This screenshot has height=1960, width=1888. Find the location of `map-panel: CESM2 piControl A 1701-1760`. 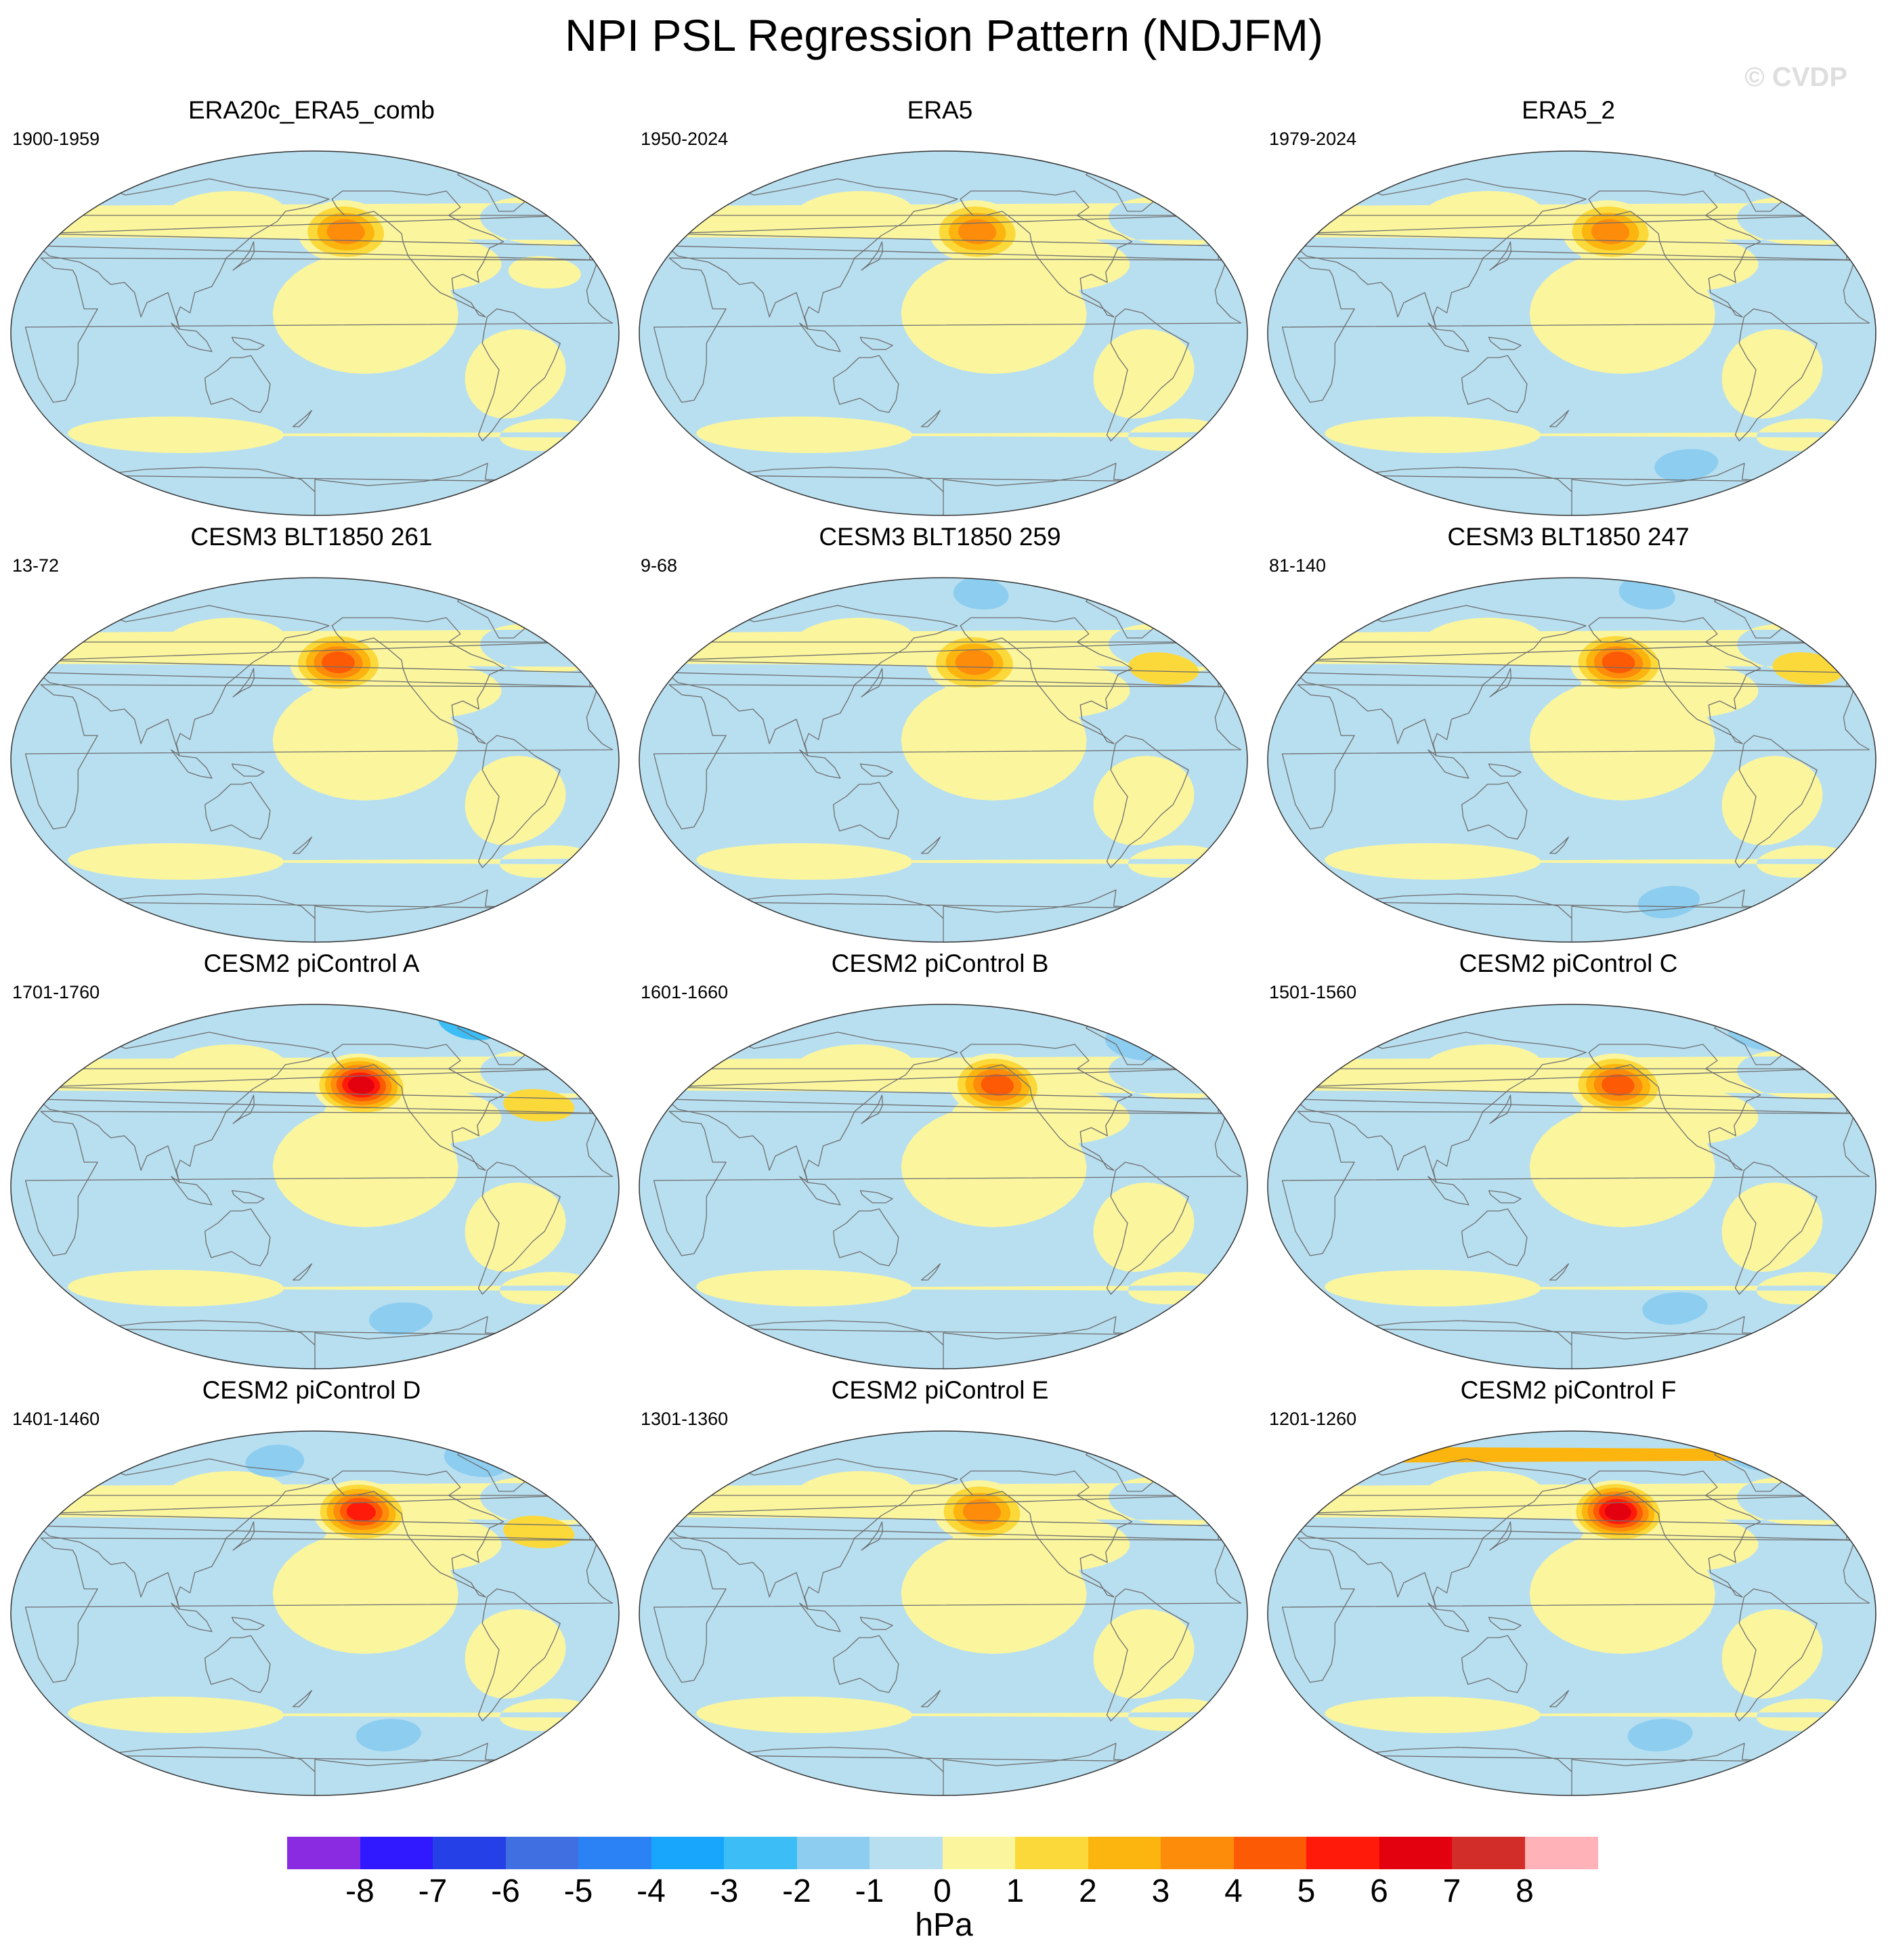

map-panel: CESM2 piControl A 1701-1760 is located at coordinates (311, 1158).